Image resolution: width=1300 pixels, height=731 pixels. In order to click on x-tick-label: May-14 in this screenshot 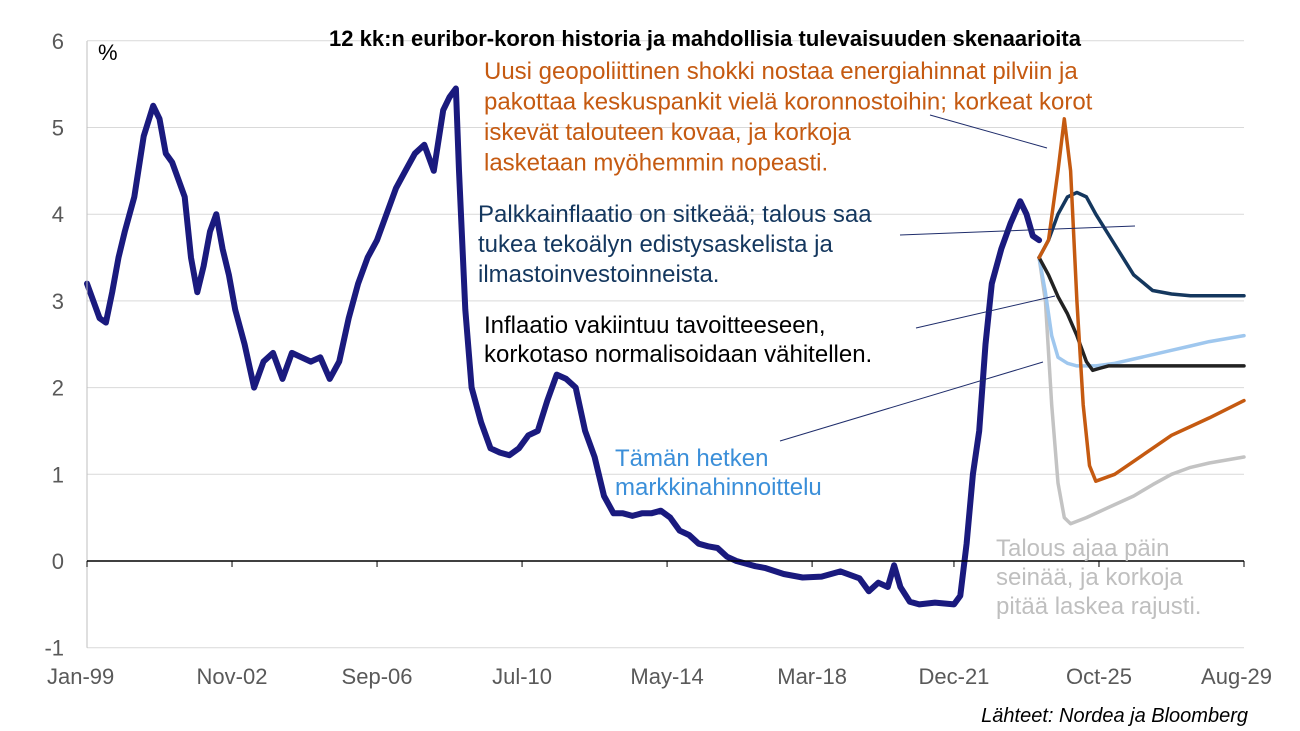, I will do `click(666, 676)`.